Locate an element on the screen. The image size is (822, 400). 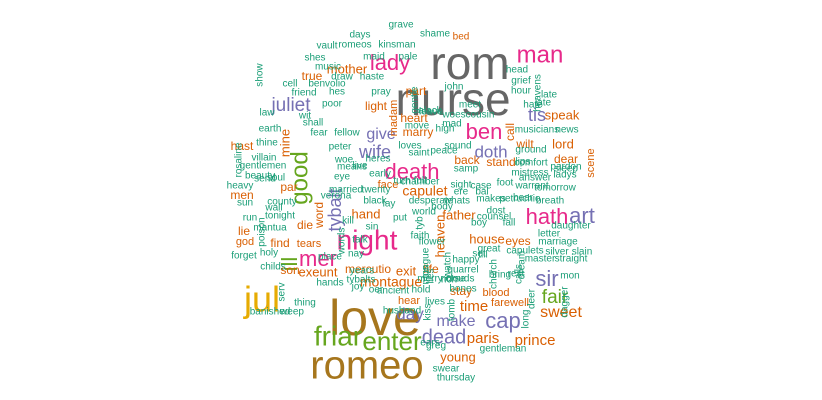
cloud-word: romeos is located at coordinates (354, 45).